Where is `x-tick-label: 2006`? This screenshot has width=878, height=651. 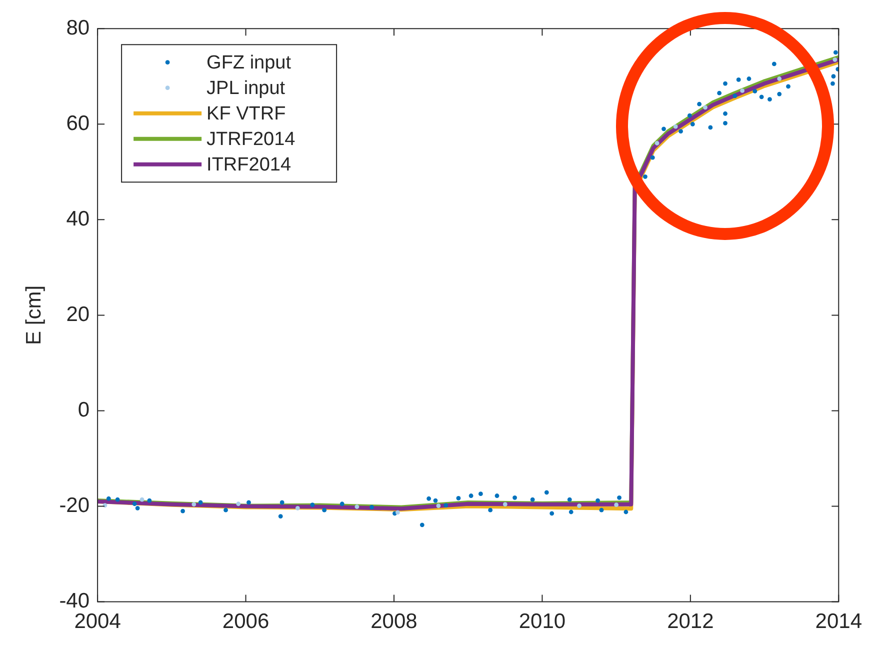 x-tick-label: 2006 is located at coordinates (246, 622).